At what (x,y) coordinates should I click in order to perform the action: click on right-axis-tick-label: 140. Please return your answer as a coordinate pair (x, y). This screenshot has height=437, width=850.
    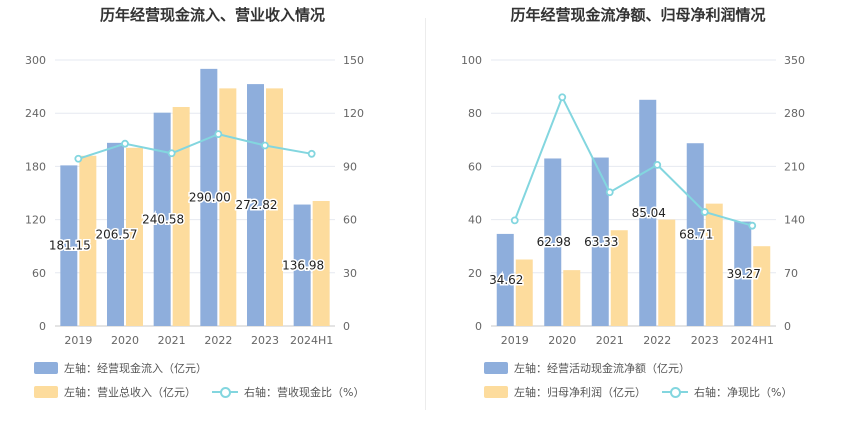
    Looking at the image, I should click on (794, 220).